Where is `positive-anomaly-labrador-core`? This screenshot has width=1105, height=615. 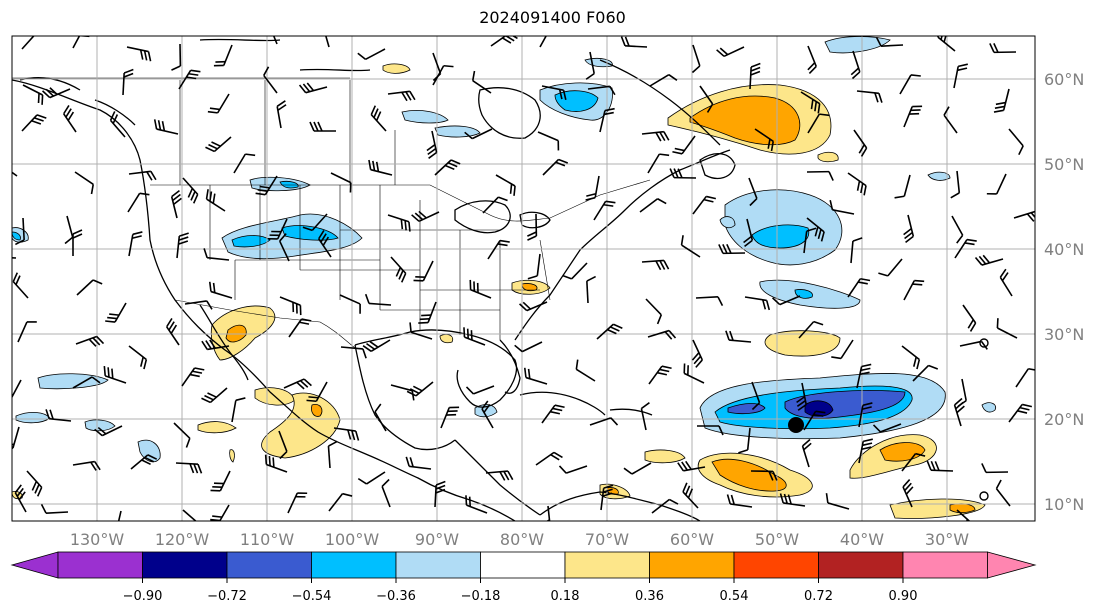
positive-anomaly-labrador-core is located at coordinates (745, 120).